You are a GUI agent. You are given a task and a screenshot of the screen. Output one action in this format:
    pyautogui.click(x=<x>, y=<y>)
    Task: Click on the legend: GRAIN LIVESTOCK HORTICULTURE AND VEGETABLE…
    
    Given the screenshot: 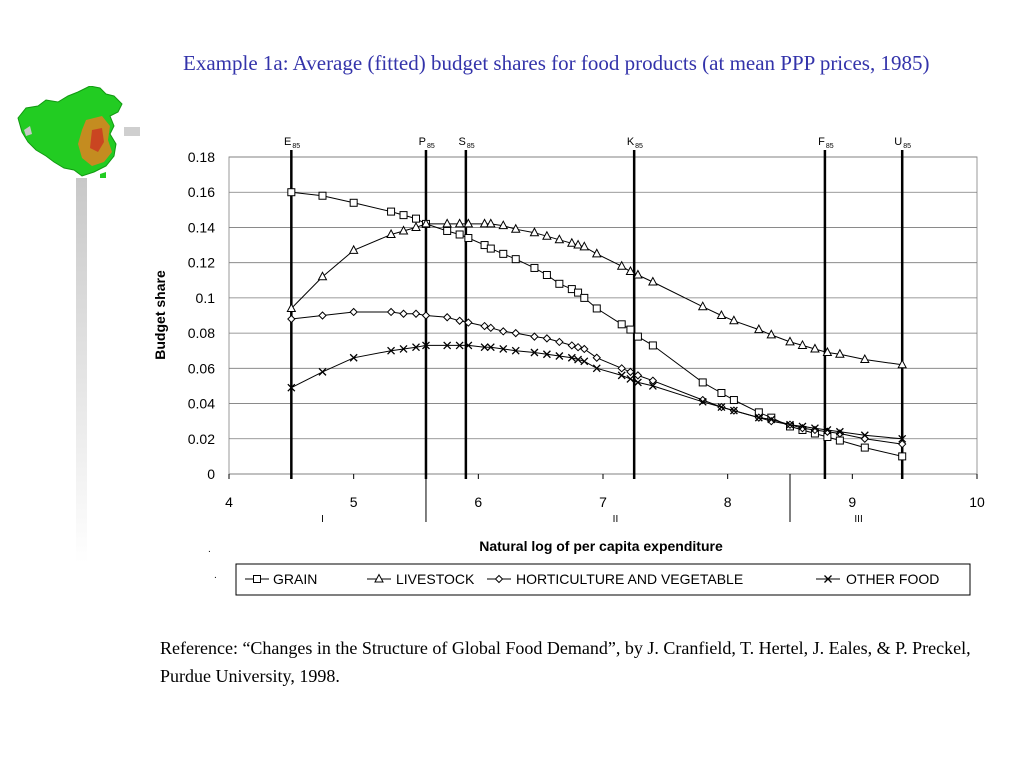 What is the action you would take?
    pyautogui.click(x=603, y=579)
    